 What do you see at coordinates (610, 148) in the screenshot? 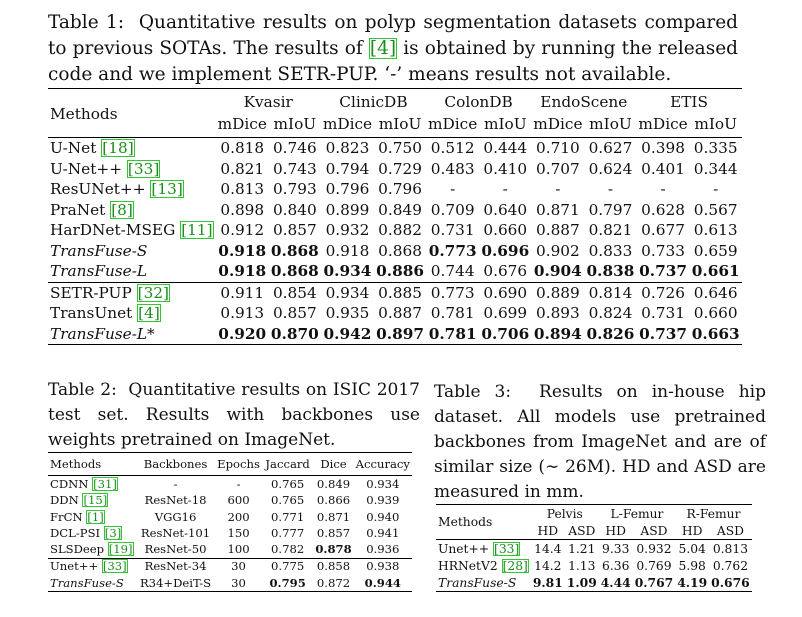
I see `table1-value-cell: 0.627` at bounding box center [610, 148].